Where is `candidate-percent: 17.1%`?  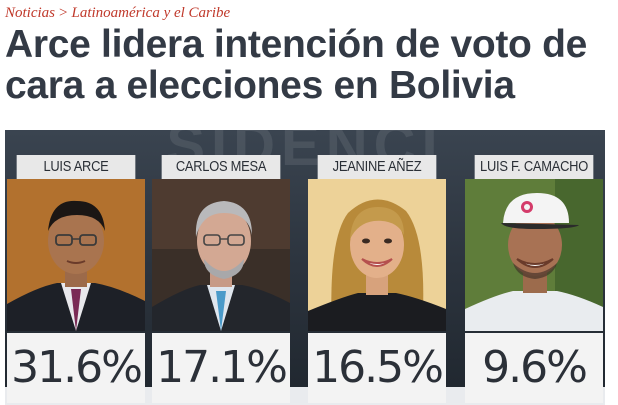 candidate-percent: 17.1% is located at coordinates (221, 368).